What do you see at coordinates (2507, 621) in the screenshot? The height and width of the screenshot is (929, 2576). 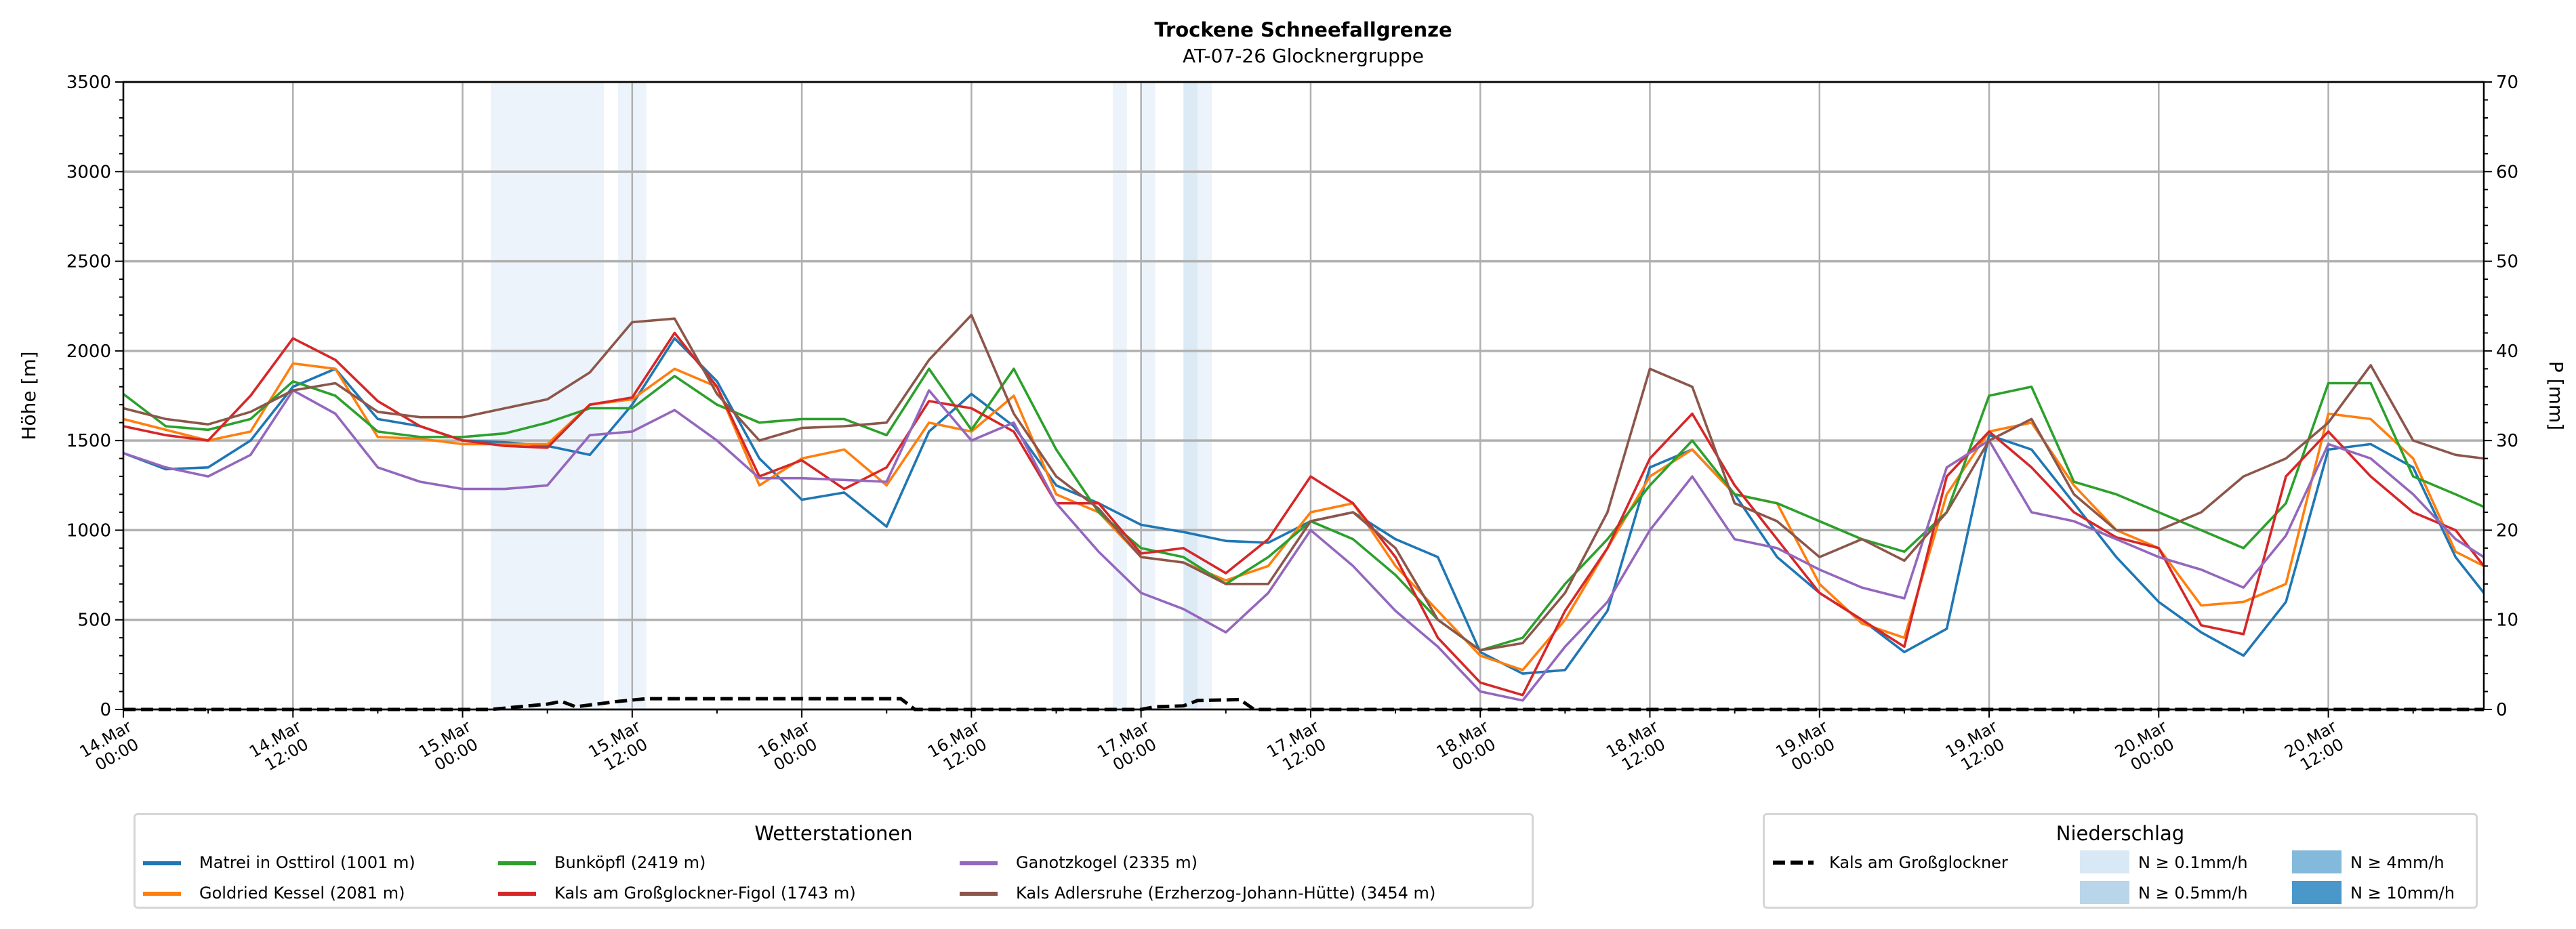 I see `y-right-tick-label: 10` at bounding box center [2507, 621].